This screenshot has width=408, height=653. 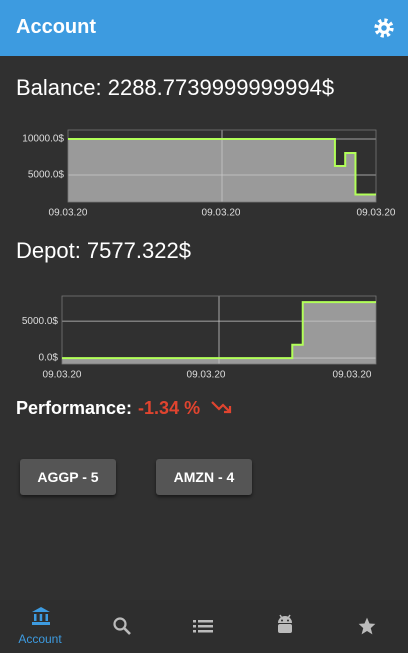 What do you see at coordinates (122, 626) in the screenshot?
I see `nav-search` at bounding box center [122, 626].